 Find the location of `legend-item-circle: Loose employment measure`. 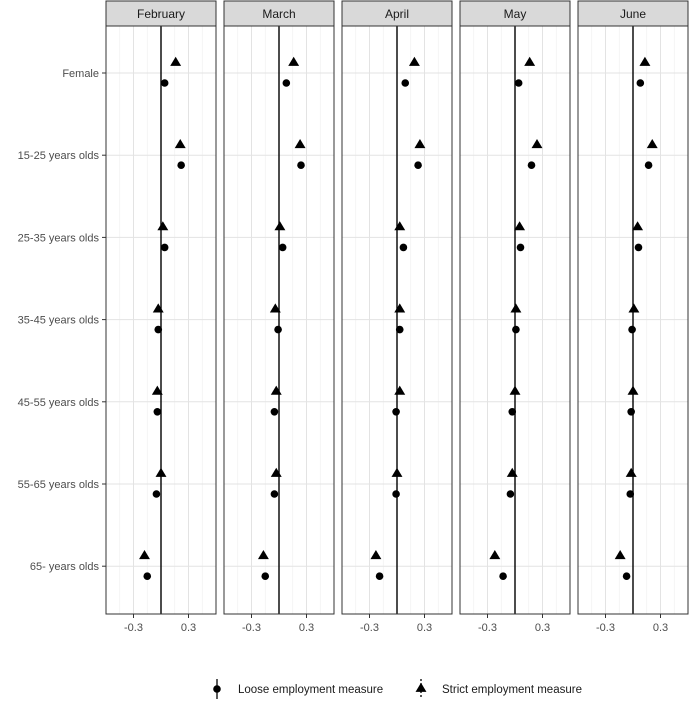

legend-item-circle: Loose employment measure is located at coordinates (298, 689).